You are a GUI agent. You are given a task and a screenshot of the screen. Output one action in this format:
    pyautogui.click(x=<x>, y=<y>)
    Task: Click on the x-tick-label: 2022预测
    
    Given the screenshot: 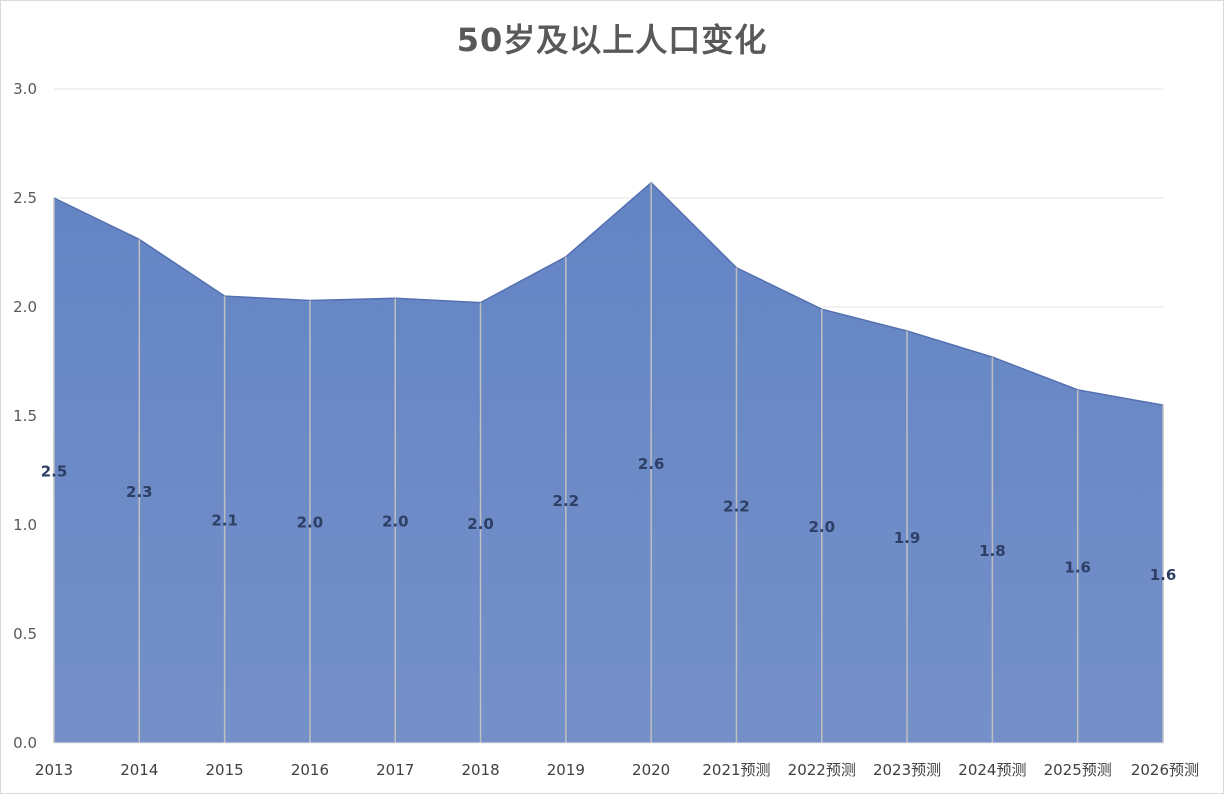 What is the action you would take?
    pyautogui.click(x=822, y=770)
    